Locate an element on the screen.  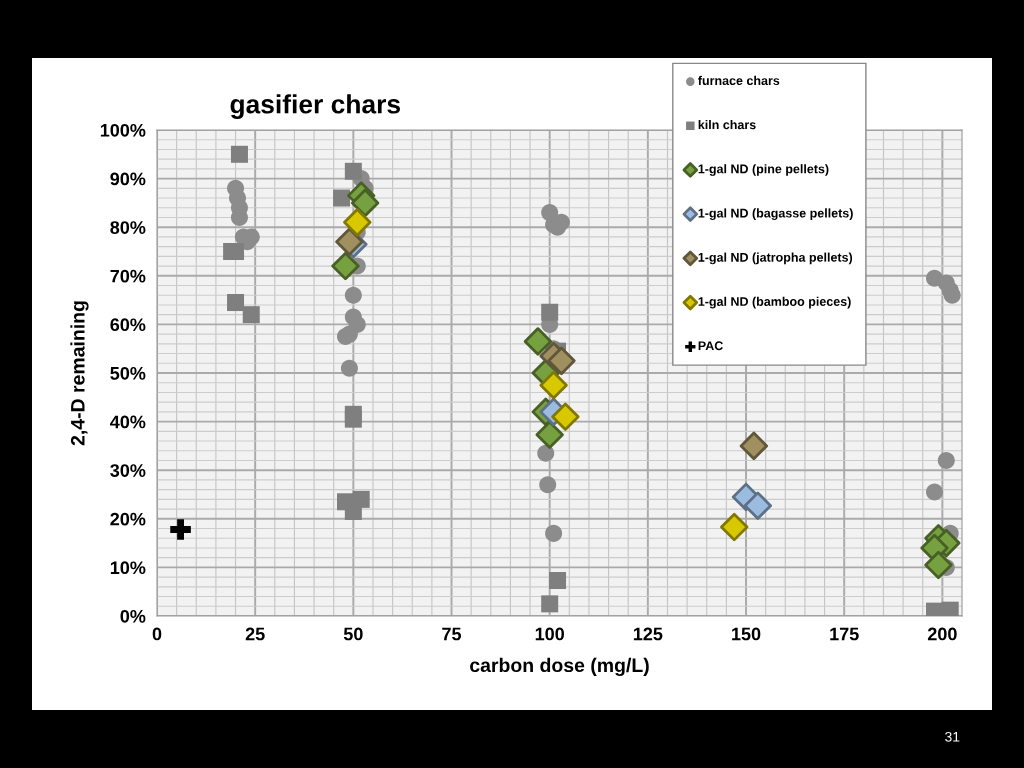
y-tick-label: 40% is located at coordinates (128, 422).